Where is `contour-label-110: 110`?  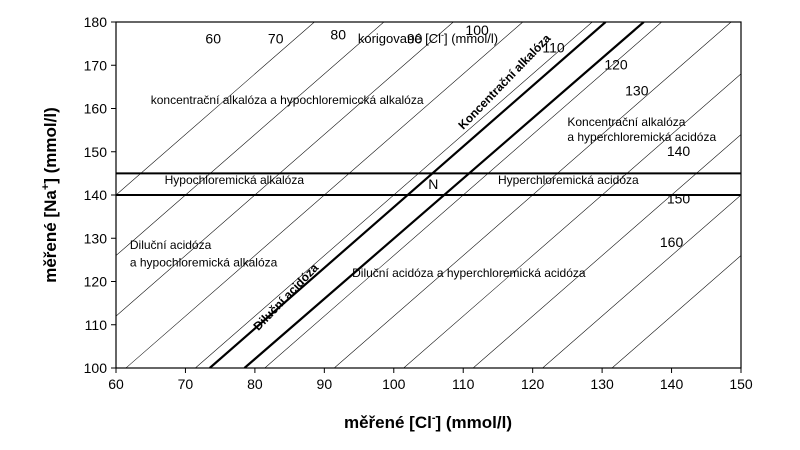
contour-label-110: 110 is located at coordinates (553, 47).